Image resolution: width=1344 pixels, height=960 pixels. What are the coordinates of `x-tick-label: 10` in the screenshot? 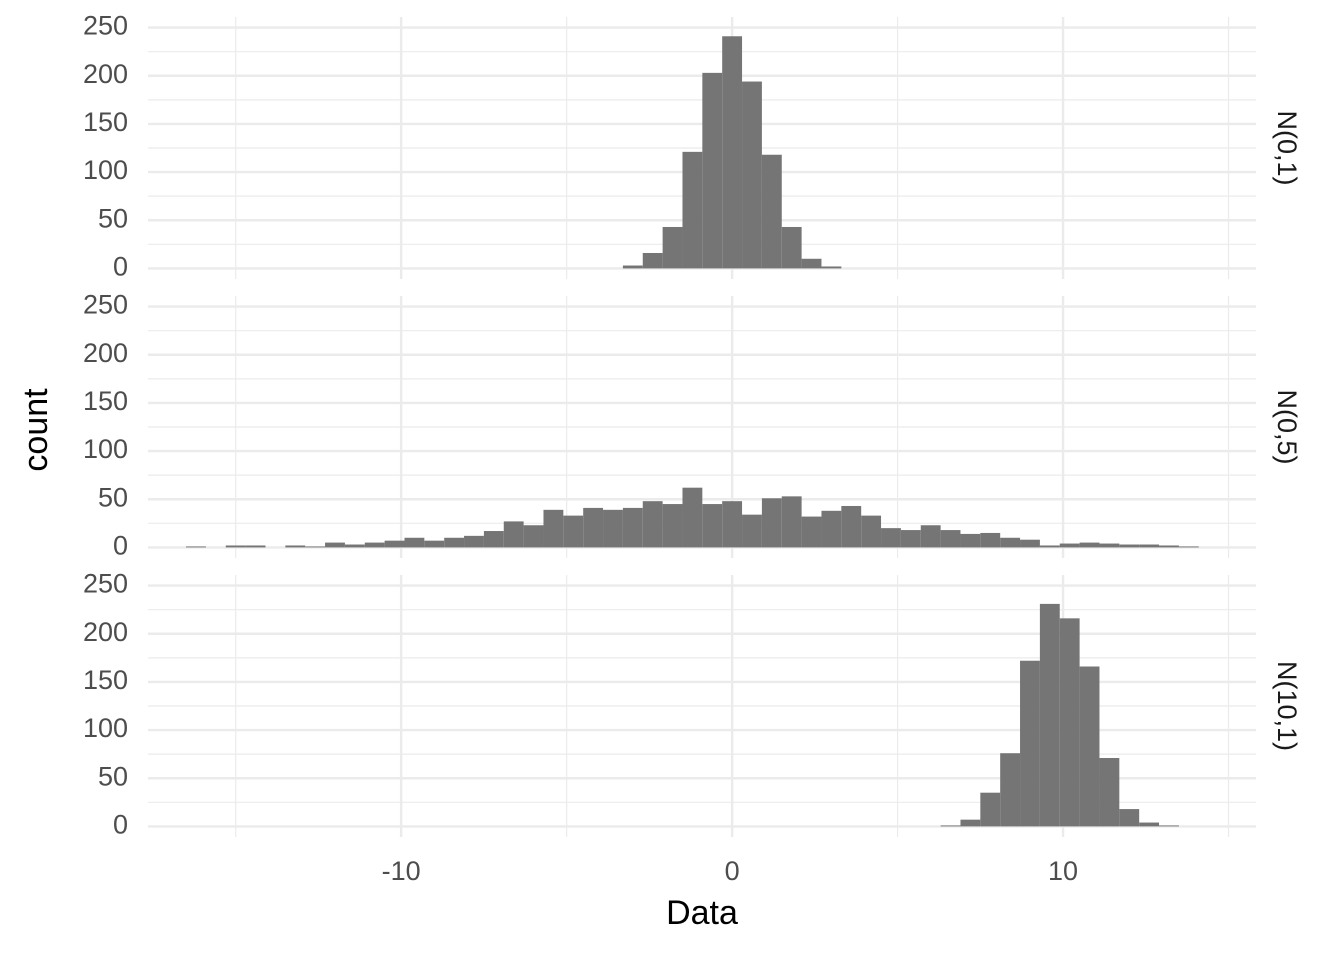 It's located at (1063, 871).